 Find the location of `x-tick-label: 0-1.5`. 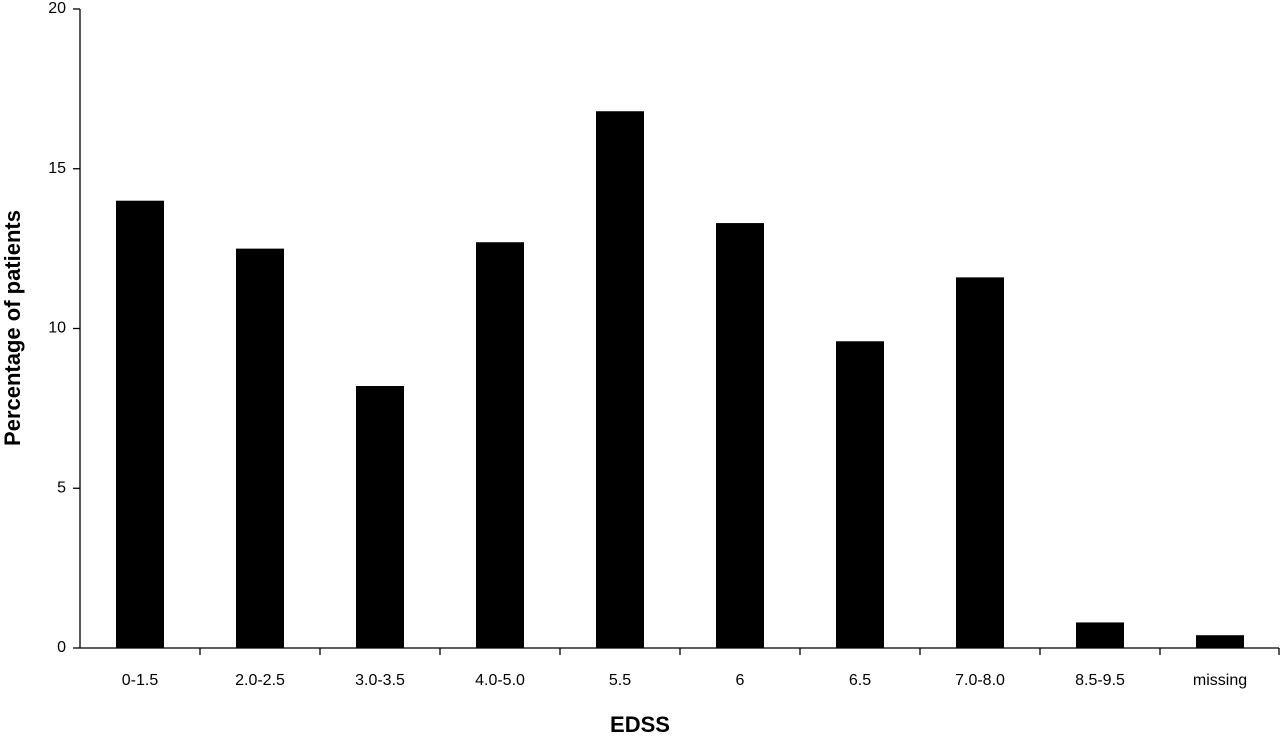

x-tick-label: 0-1.5 is located at coordinates (140, 680).